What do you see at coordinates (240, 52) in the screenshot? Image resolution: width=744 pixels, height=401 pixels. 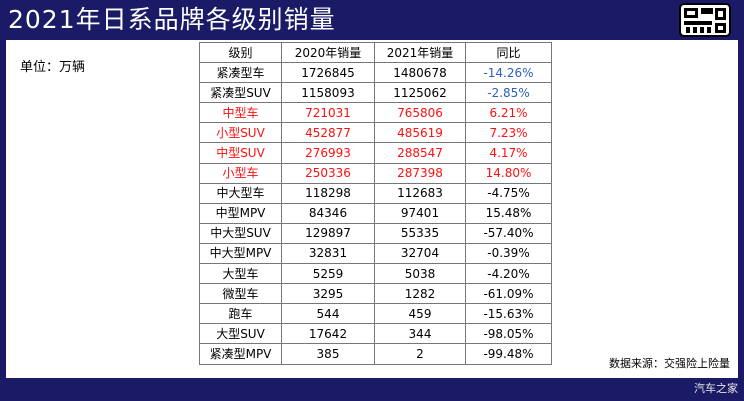 I see `col-header-level: 级别` at bounding box center [240, 52].